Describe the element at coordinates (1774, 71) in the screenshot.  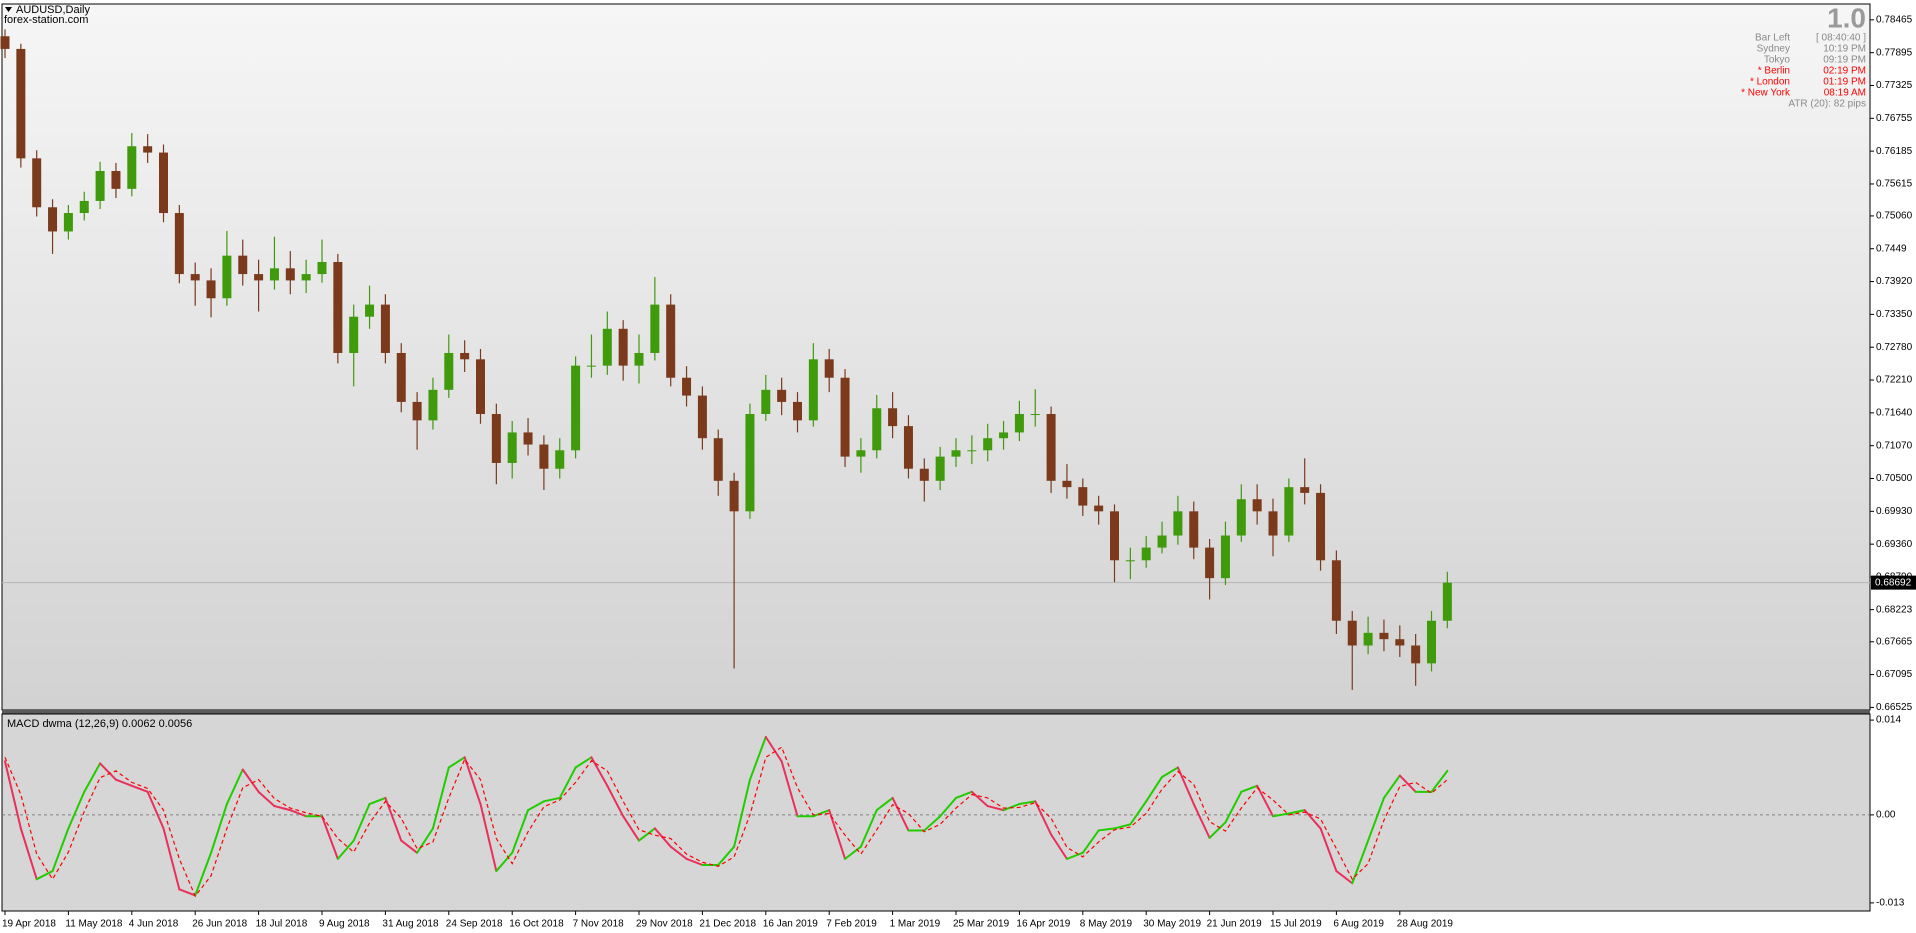
I see `clock-label: * Berlin` at that location.